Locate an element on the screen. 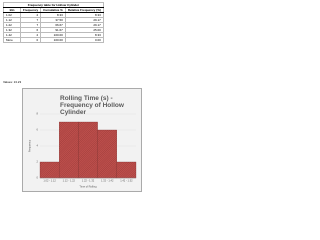 The height and width of the screenshot is (240, 320). x-axis-title: Time of Rolling is located at coordinates (88, 187).